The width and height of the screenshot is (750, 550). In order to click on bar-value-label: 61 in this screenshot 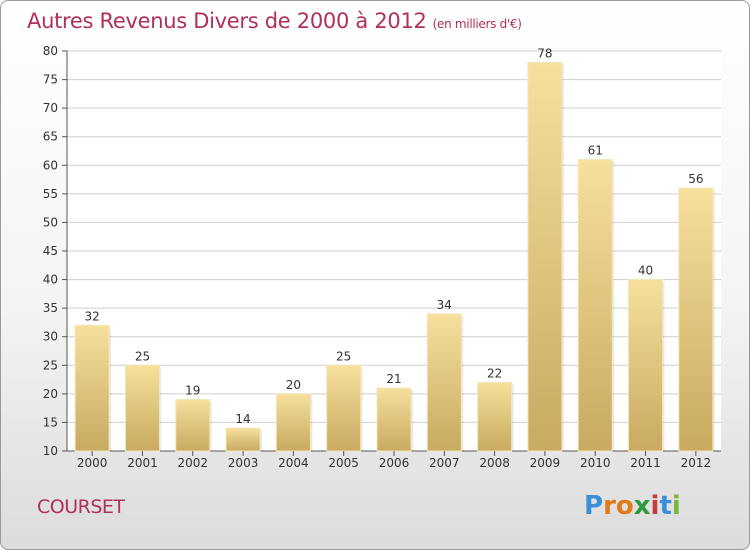, I will do `click(595, 151)`.